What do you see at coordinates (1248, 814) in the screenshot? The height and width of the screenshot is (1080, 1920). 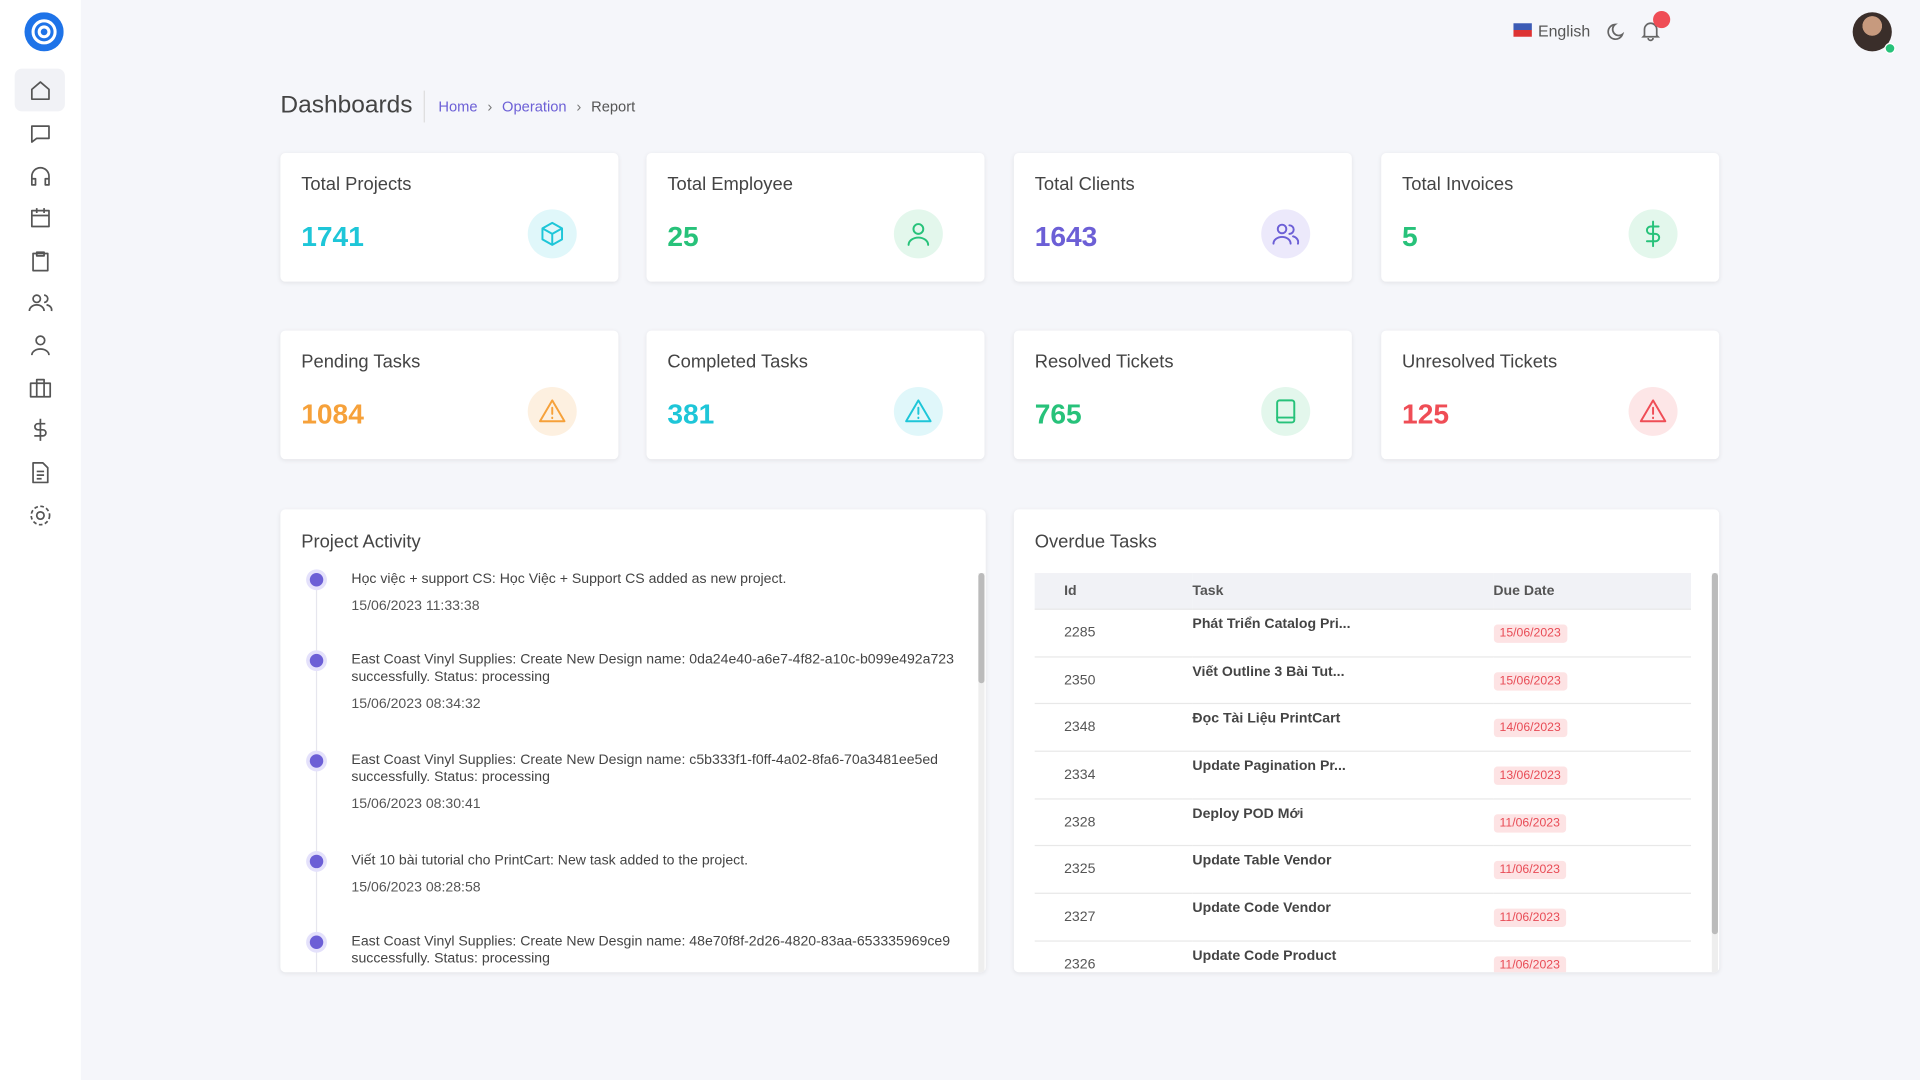 I see `task-name: Deploy POD Mới` at bounding box center [1248, 814].